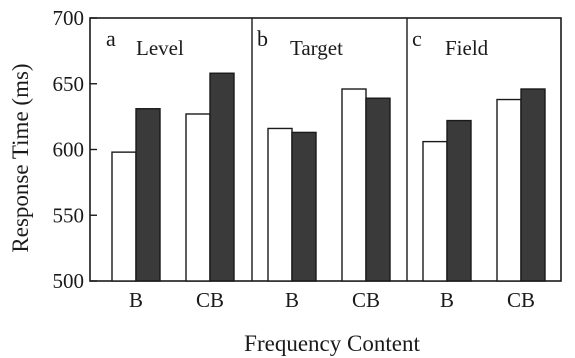 The image size is (575, 358). What do you see at coordinates (160, 48) in the screenshot?
I see `panel-title: Level` at bounding box center [160, 48].